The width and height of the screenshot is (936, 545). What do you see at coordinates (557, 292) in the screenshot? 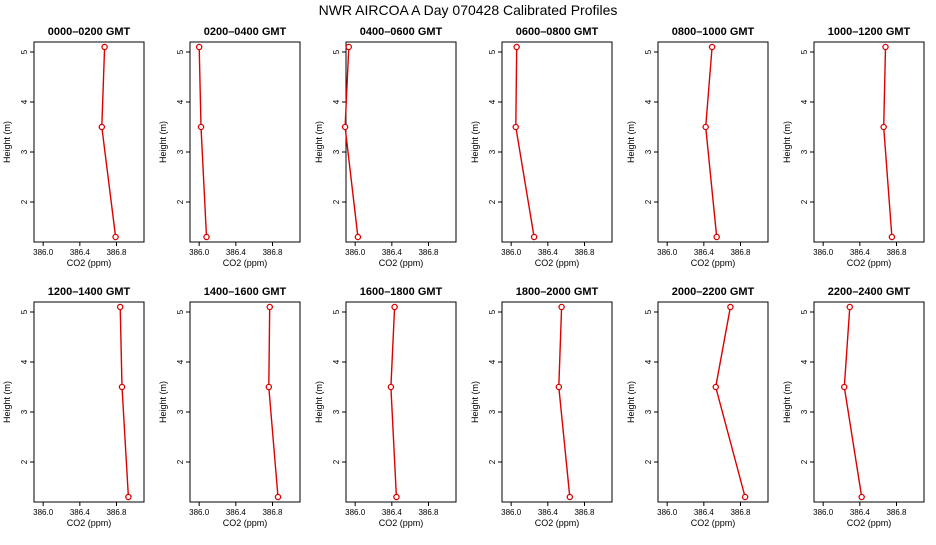
I see `panel-title: 1800–2000 GMT` at bounding box center [557, 292].